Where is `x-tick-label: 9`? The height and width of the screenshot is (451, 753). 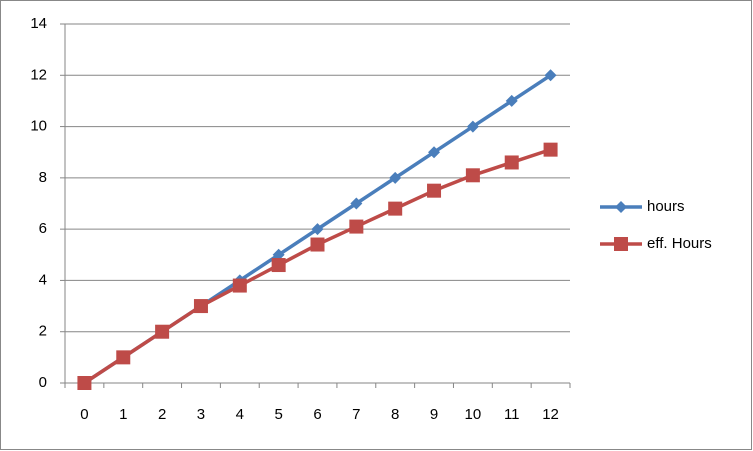 x-tick-label: 9 is located at coordinates (434, 414).